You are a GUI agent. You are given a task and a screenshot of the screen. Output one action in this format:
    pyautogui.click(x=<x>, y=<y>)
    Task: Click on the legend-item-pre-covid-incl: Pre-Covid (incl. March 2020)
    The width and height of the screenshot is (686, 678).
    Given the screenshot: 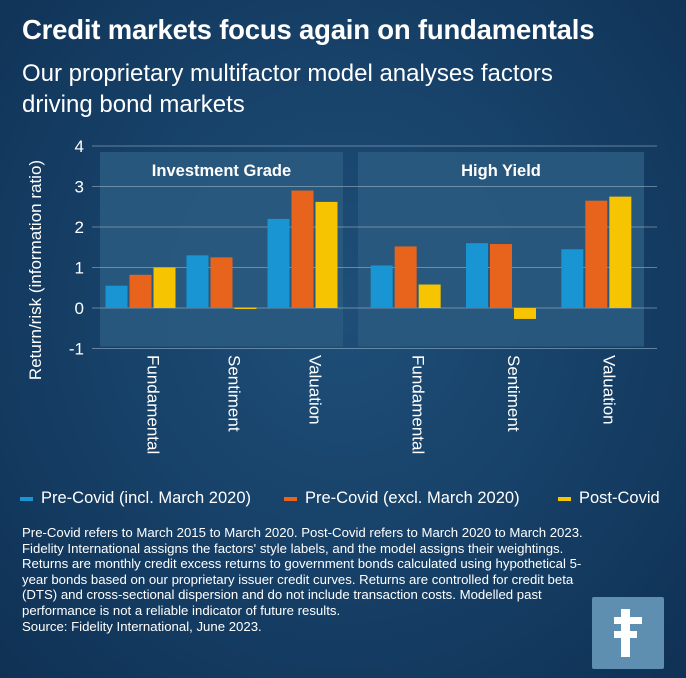 What is the action you would take?
    pyautogui.click(x=135, y=498)
    